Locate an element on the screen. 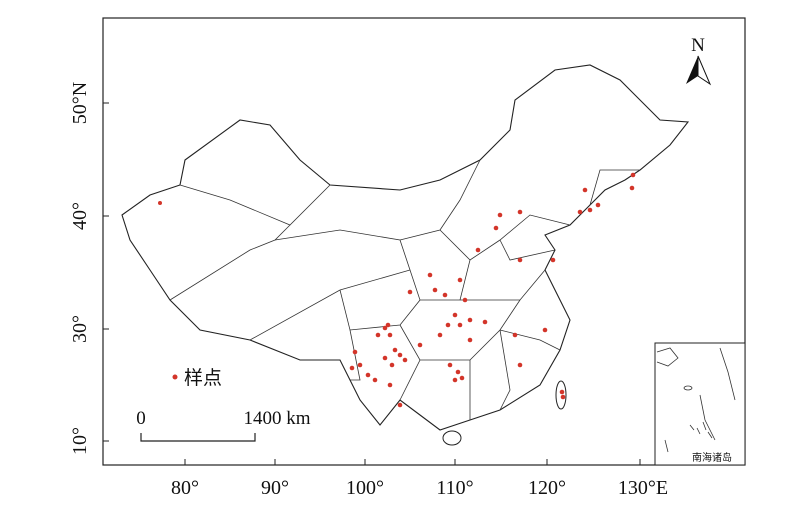 Image resolution: width=800 pixels, height=517 pixels. x-label: 120° is located at coordinates (547, 488).